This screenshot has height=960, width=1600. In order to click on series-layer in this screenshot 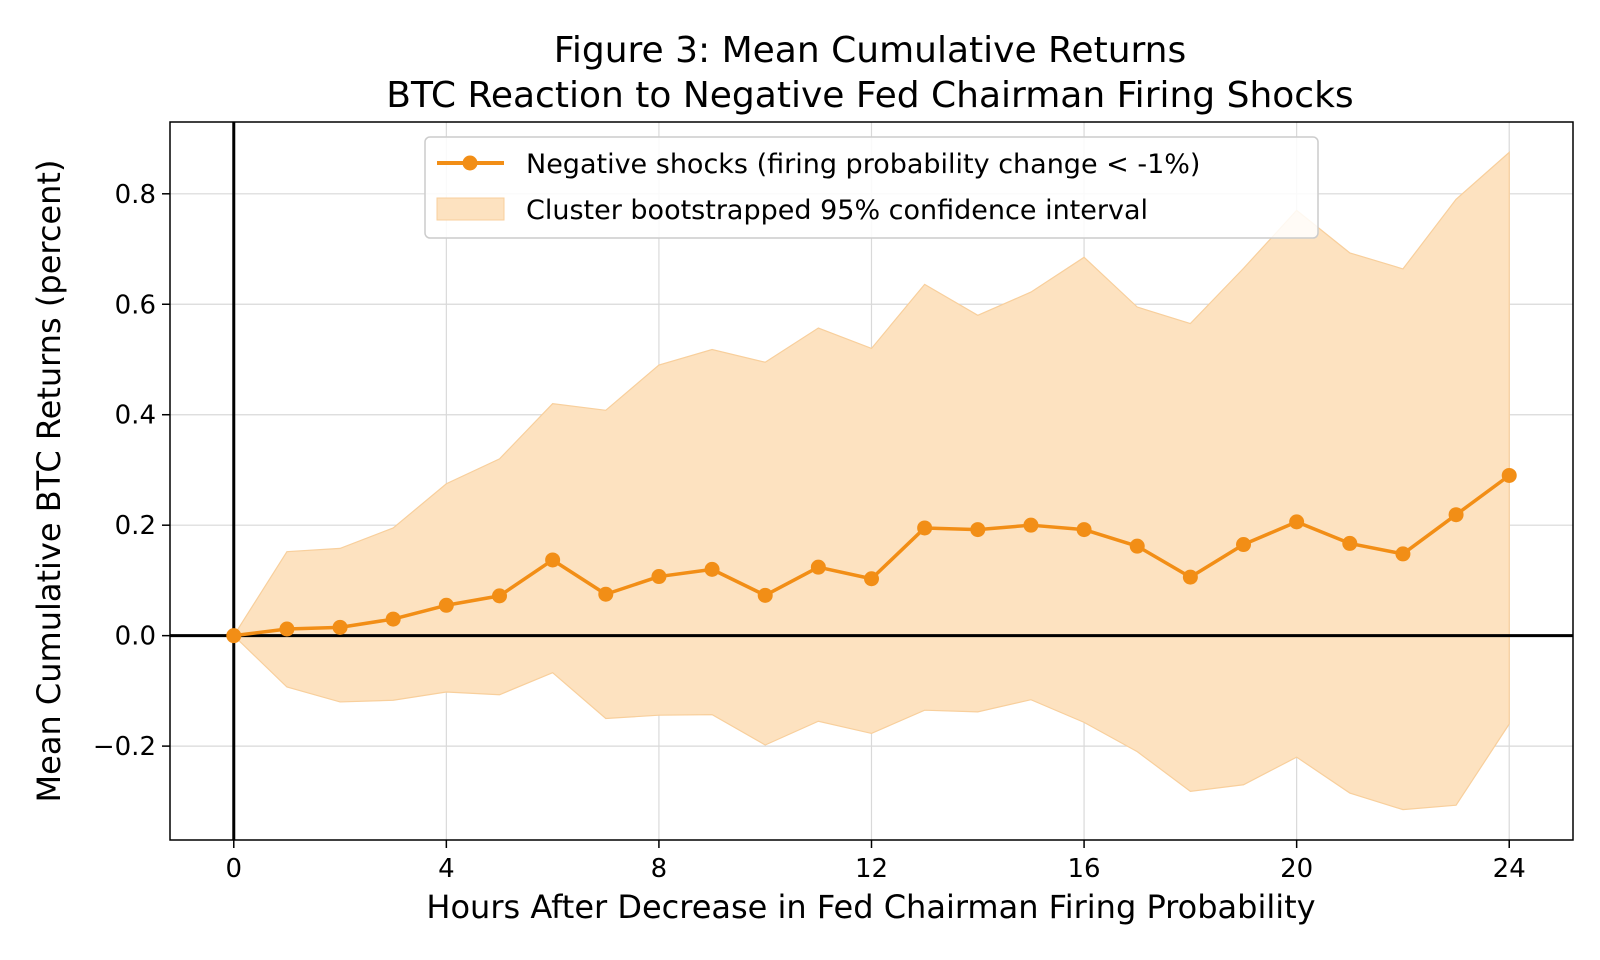, I will do `click(871, 555)`.